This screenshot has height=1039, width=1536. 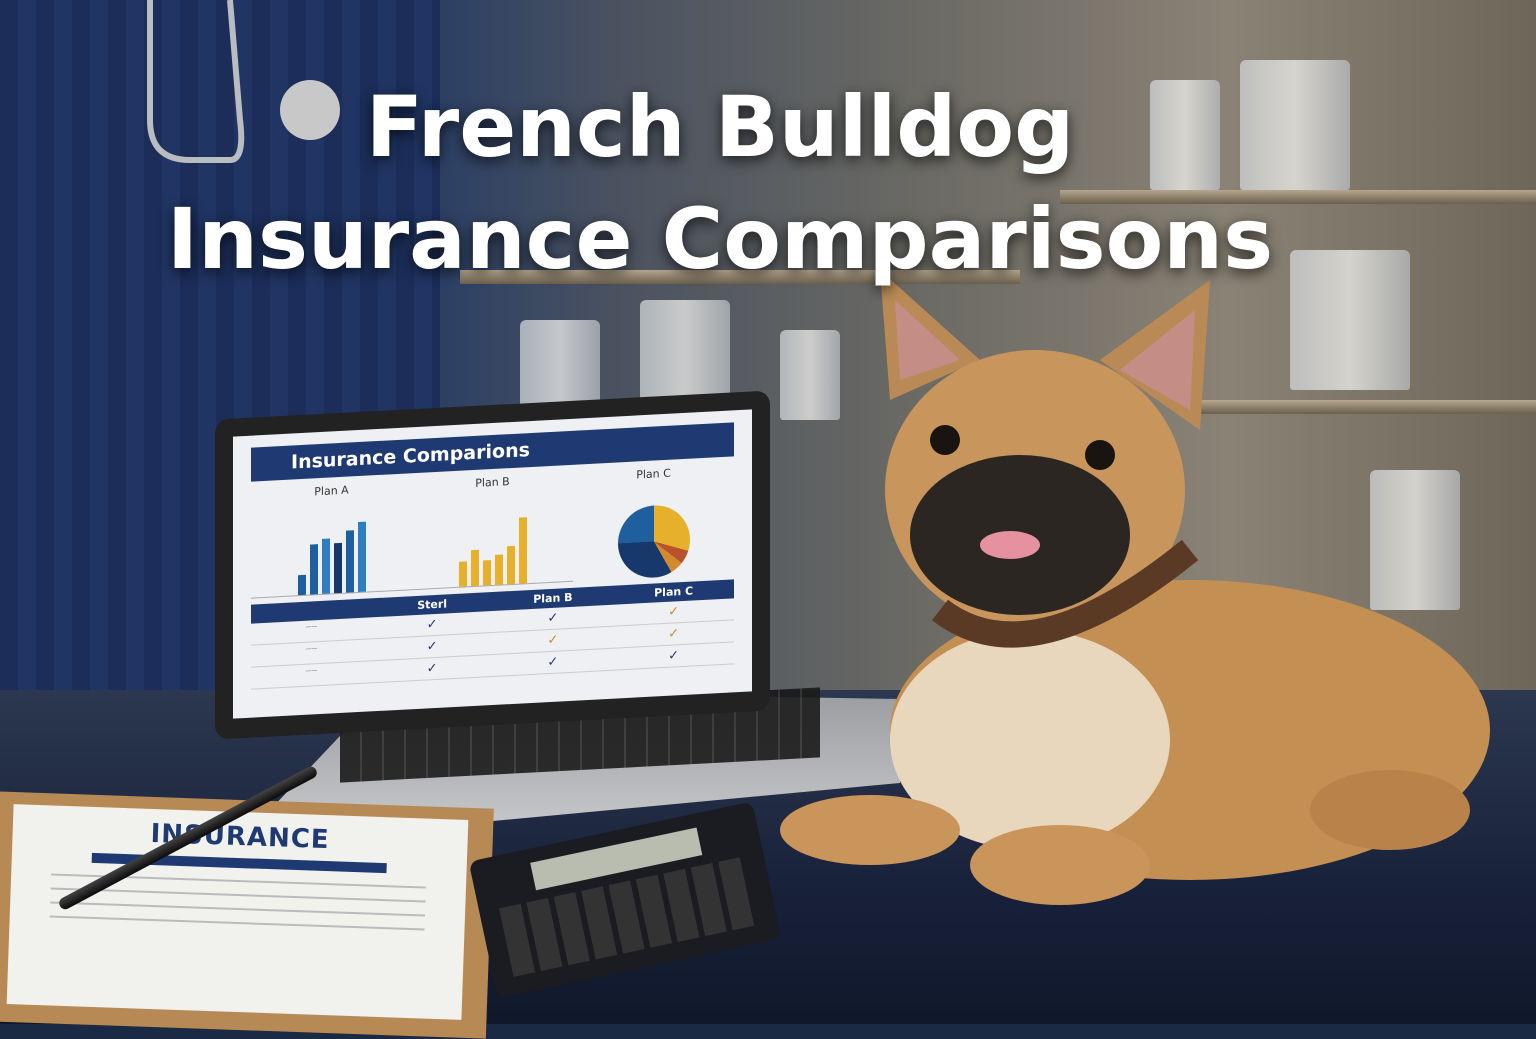 What do you see at coordinates (237, 912) in the screenshot?
I see `insurance-form: INSURANCE` at bounding box center [237, 912].